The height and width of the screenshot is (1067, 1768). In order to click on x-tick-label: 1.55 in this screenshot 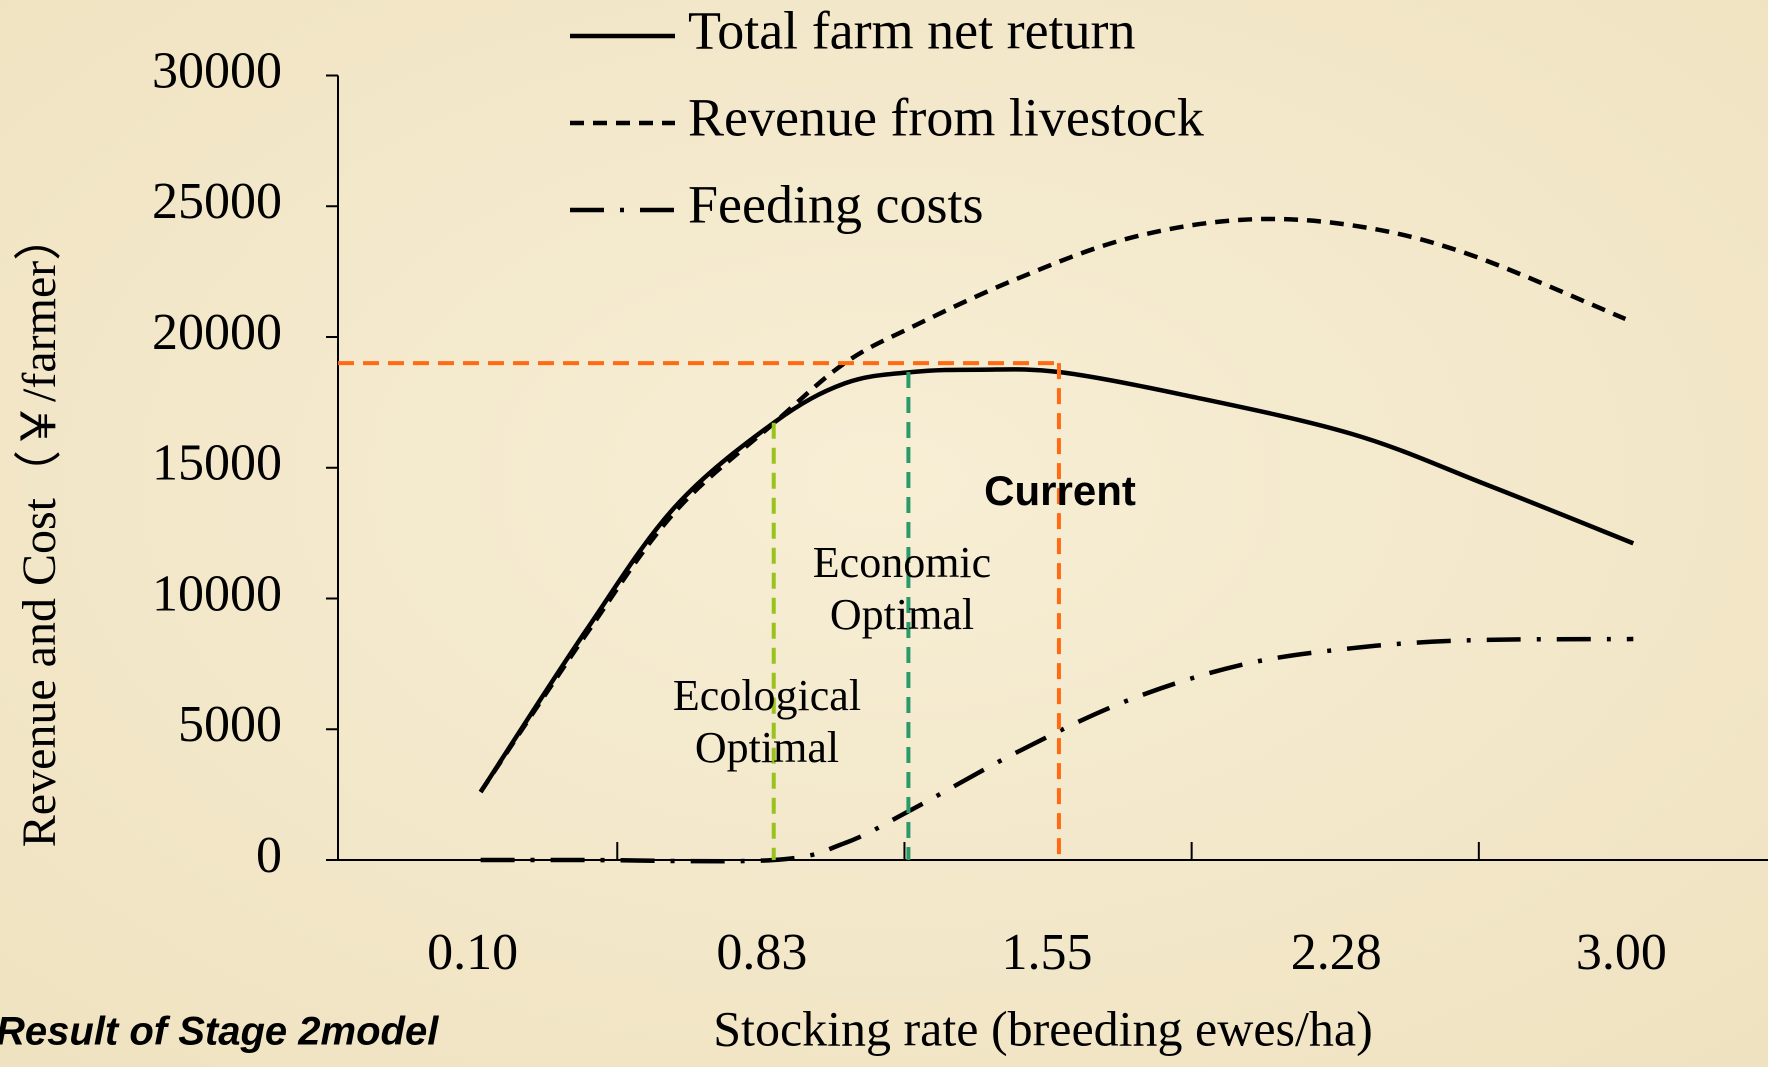, I will do `click(1047, 952)`.